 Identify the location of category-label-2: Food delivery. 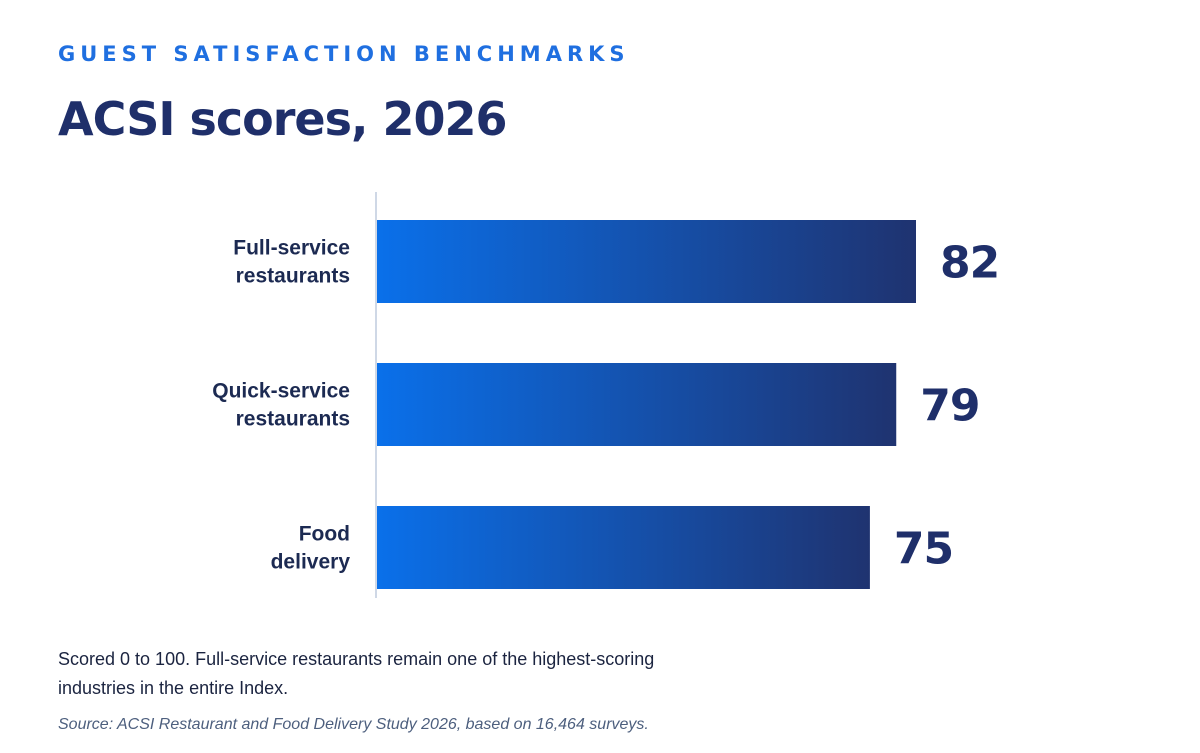
(311, 548).